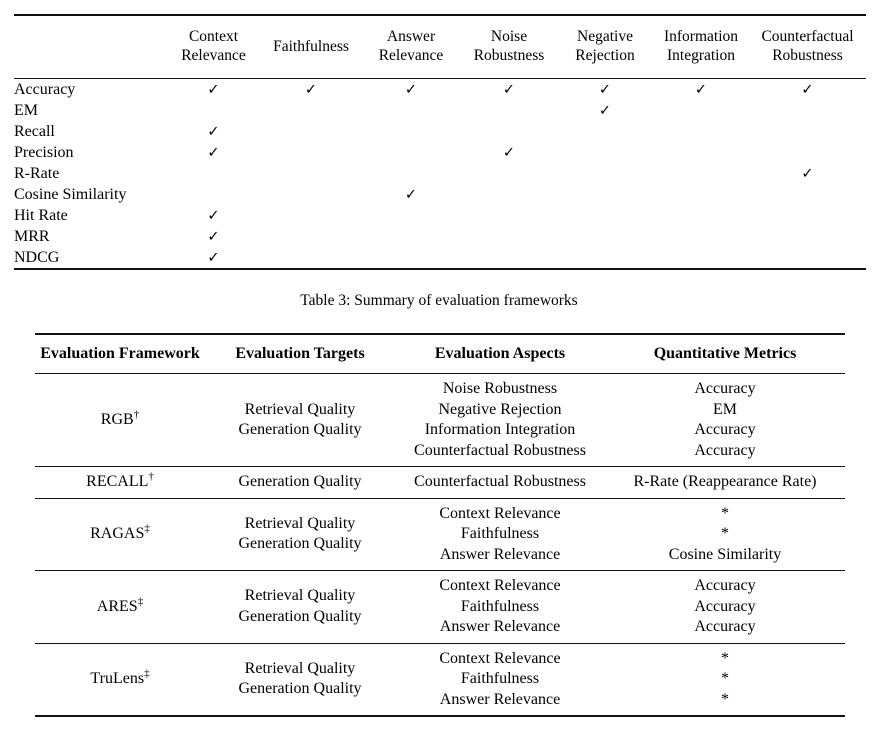  I want to click on metric-row: EM ✓, so click(440, 110).